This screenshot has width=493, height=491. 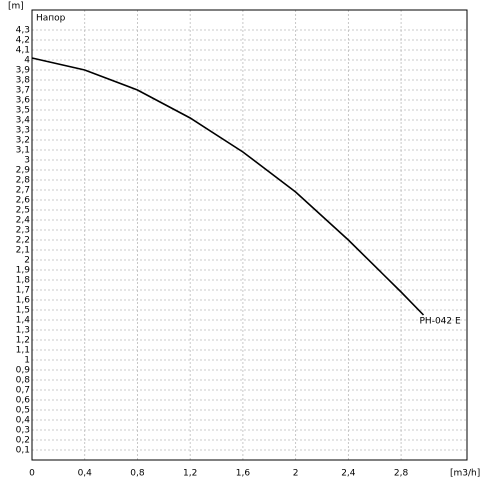 What do you see at coordinates (23, 441) in the screenshot?
I see `y-tick-label: 0,2` at bounding box center [23, 441].